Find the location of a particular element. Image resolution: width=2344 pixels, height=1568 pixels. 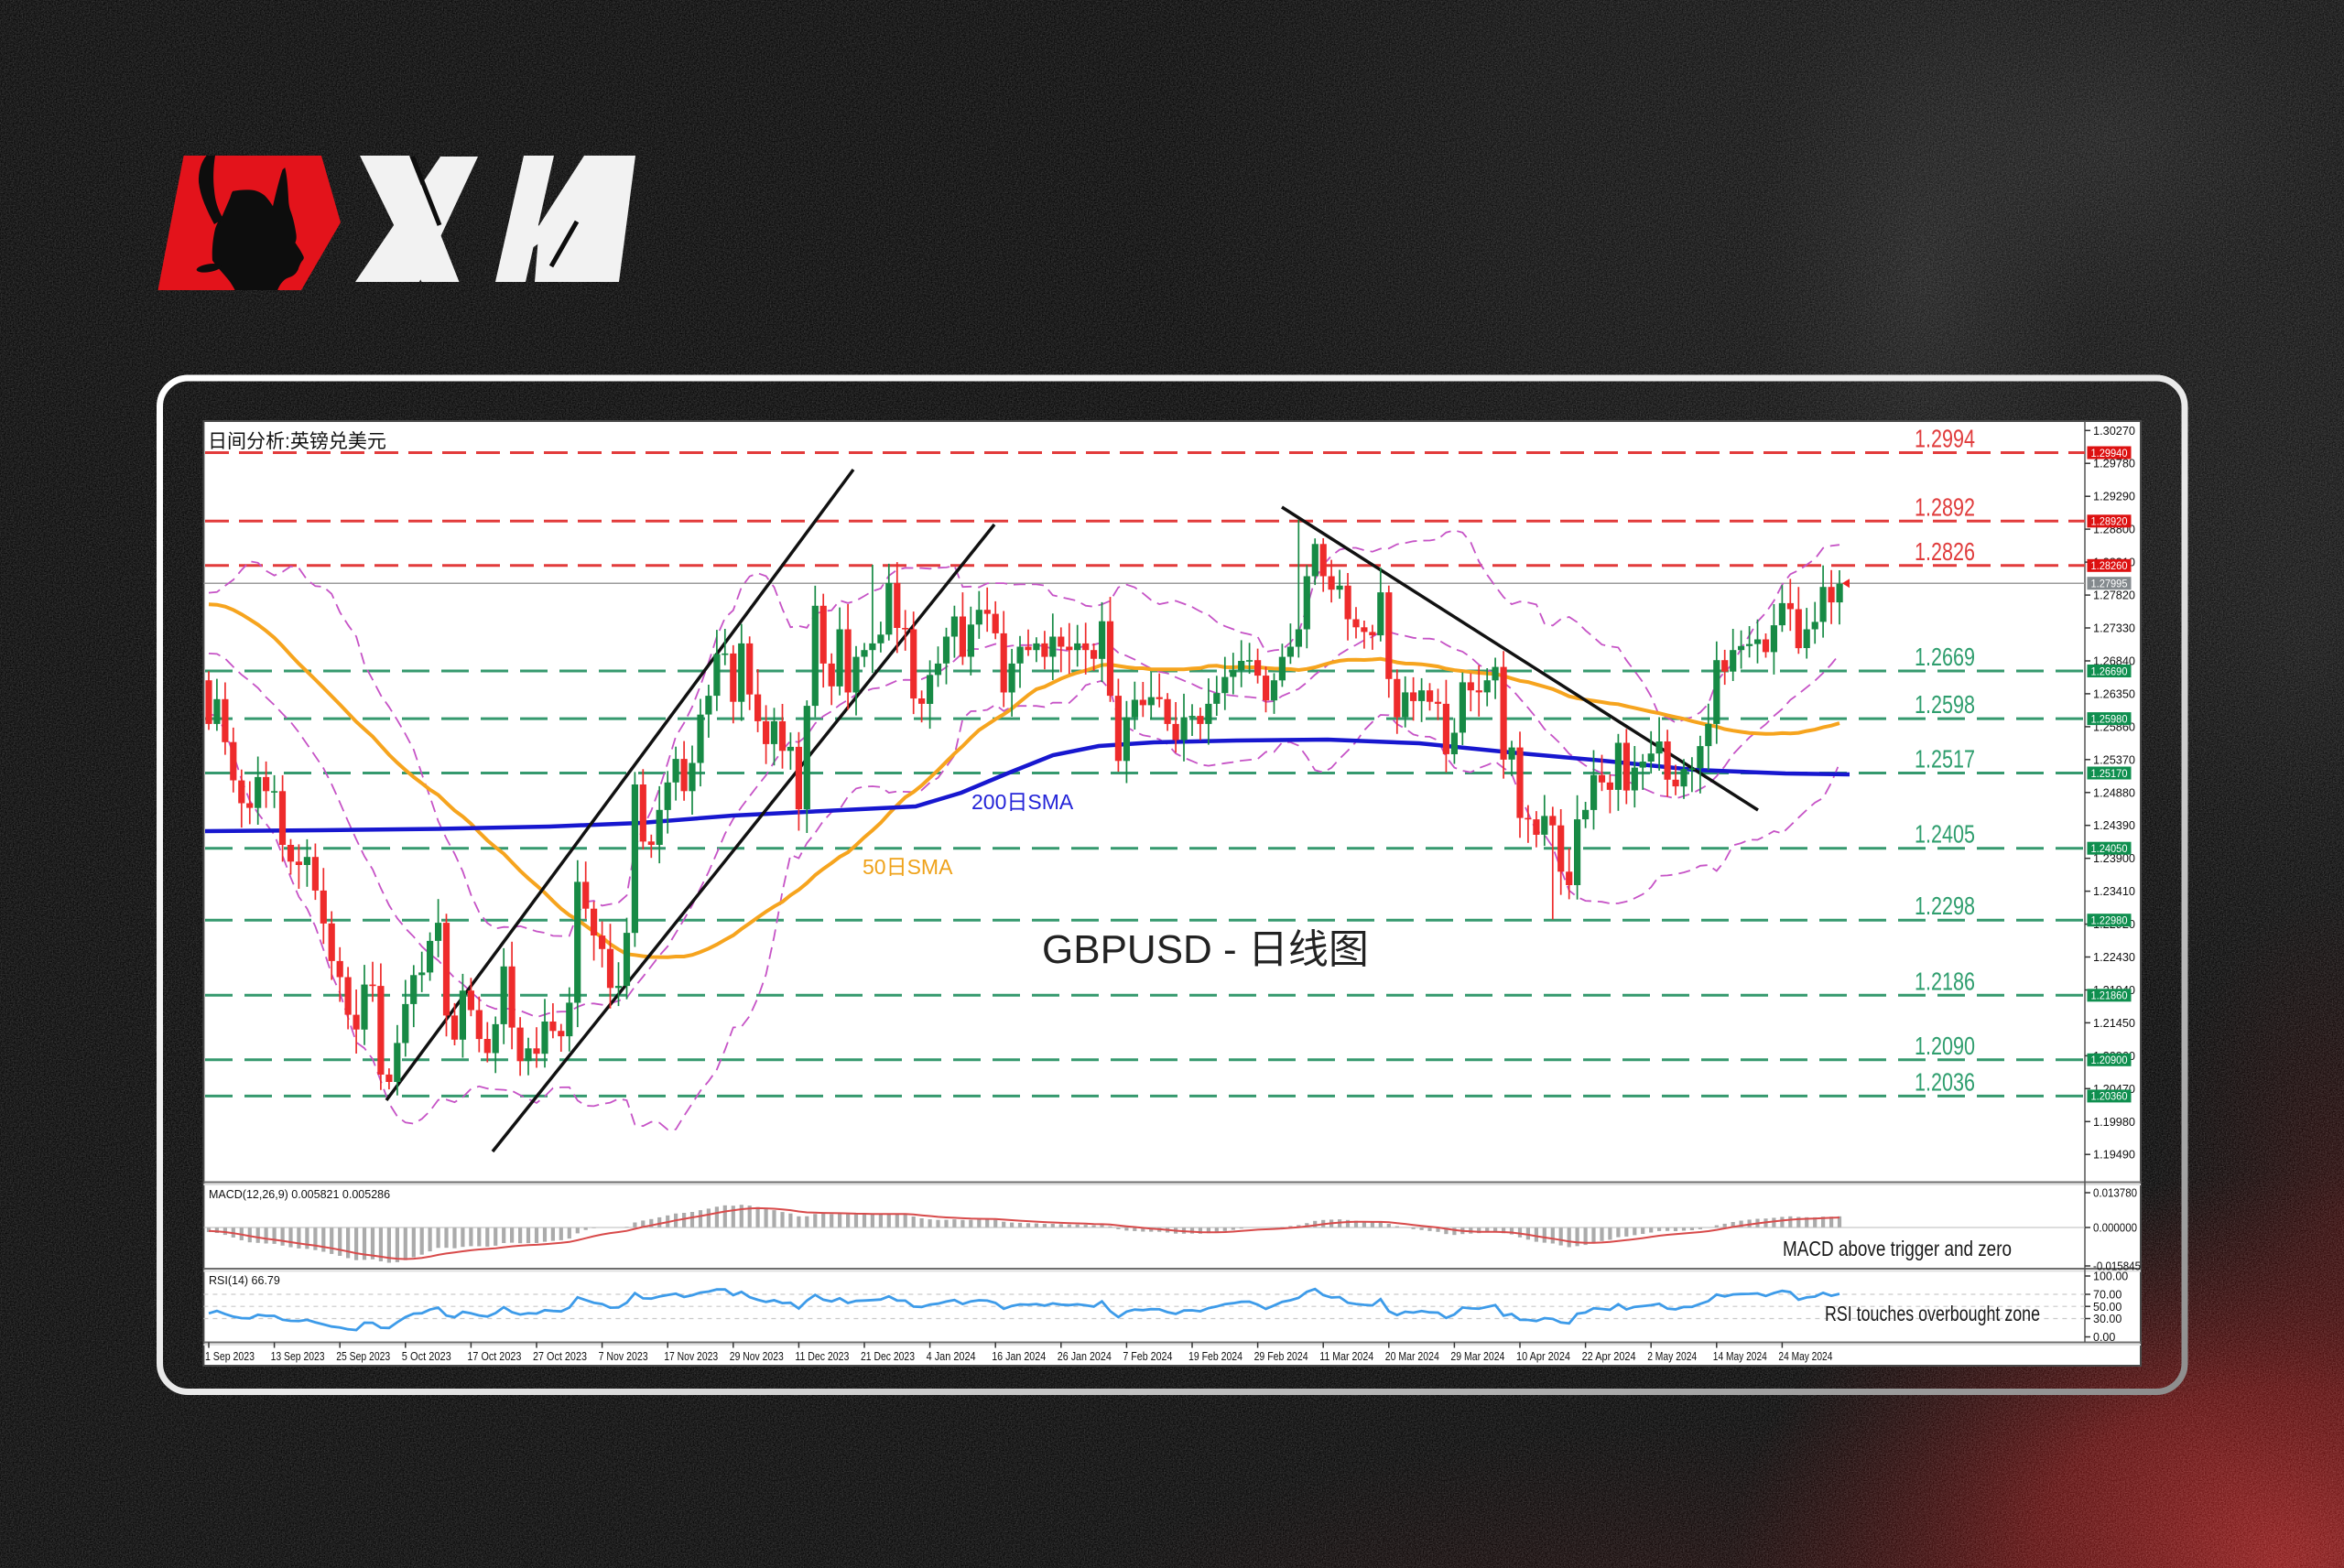

svg-text: 1.22980 is located at coordinates (2109, 920).